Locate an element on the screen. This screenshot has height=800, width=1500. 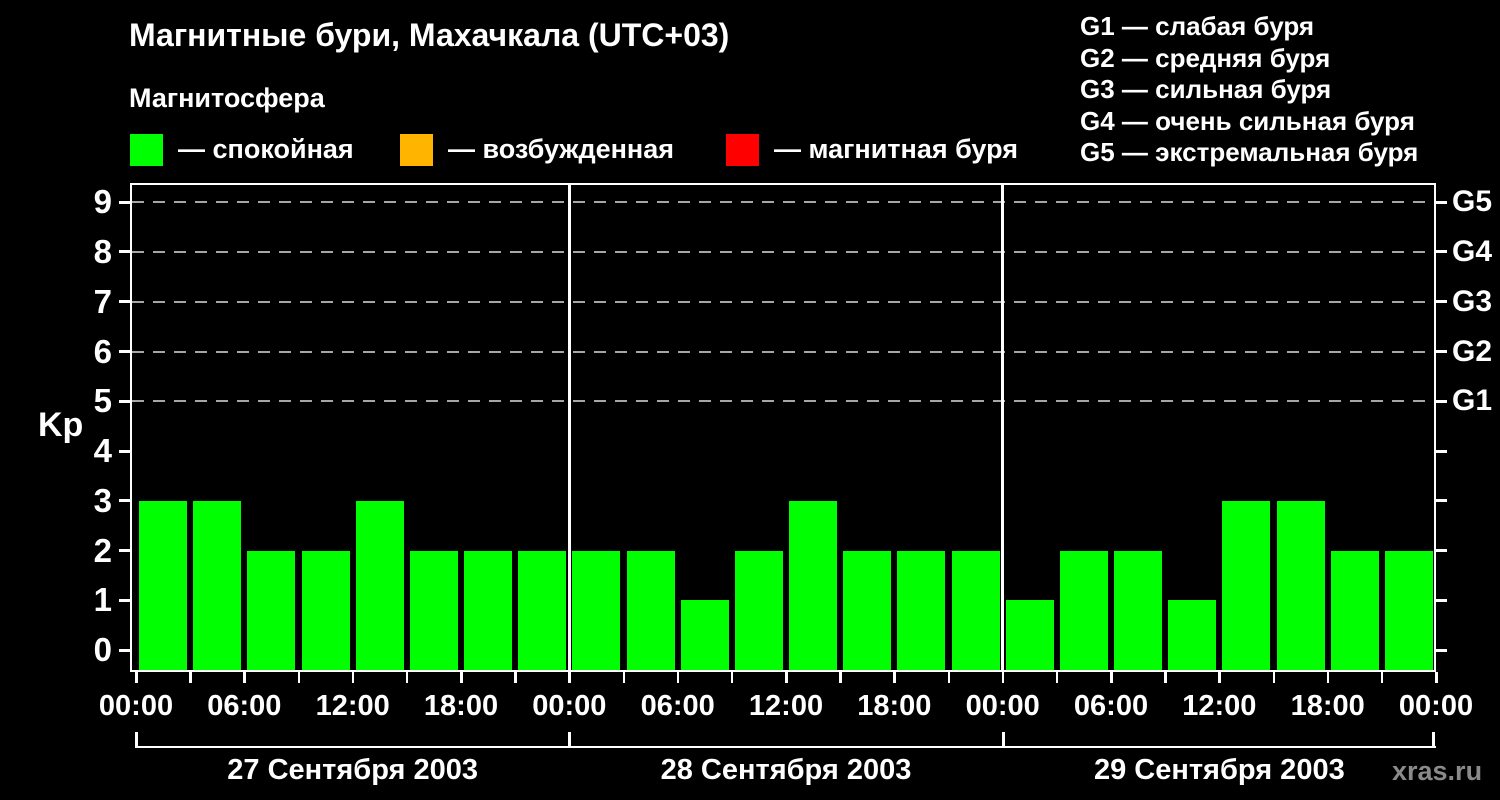
date-label: 27 Сентября 2003 is located at coordinates (353, 770).